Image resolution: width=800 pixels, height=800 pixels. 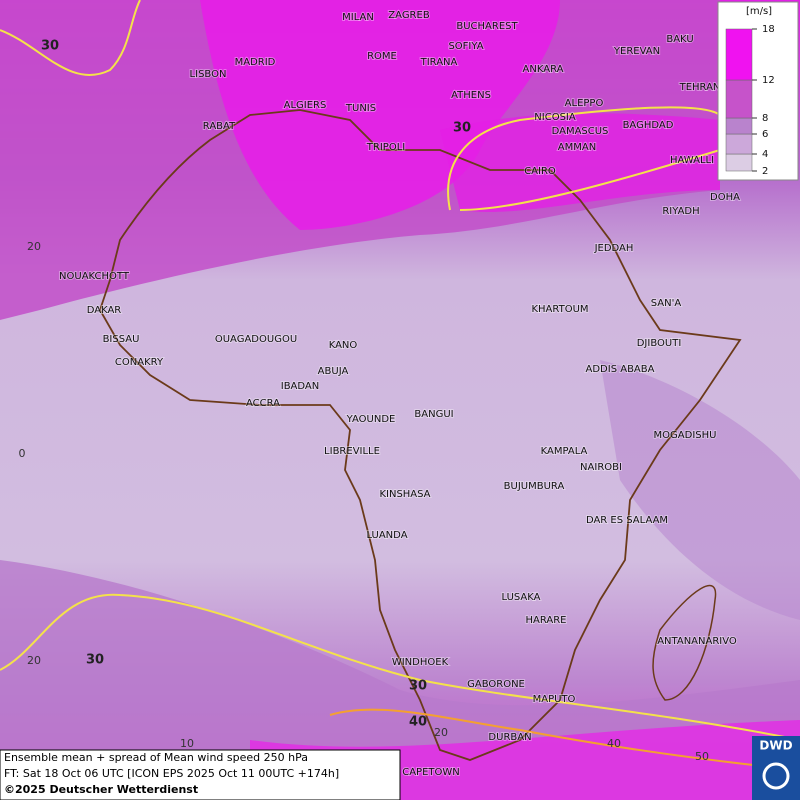 I want to click on city-label: CONAKRY, so click(x=139, y=362).